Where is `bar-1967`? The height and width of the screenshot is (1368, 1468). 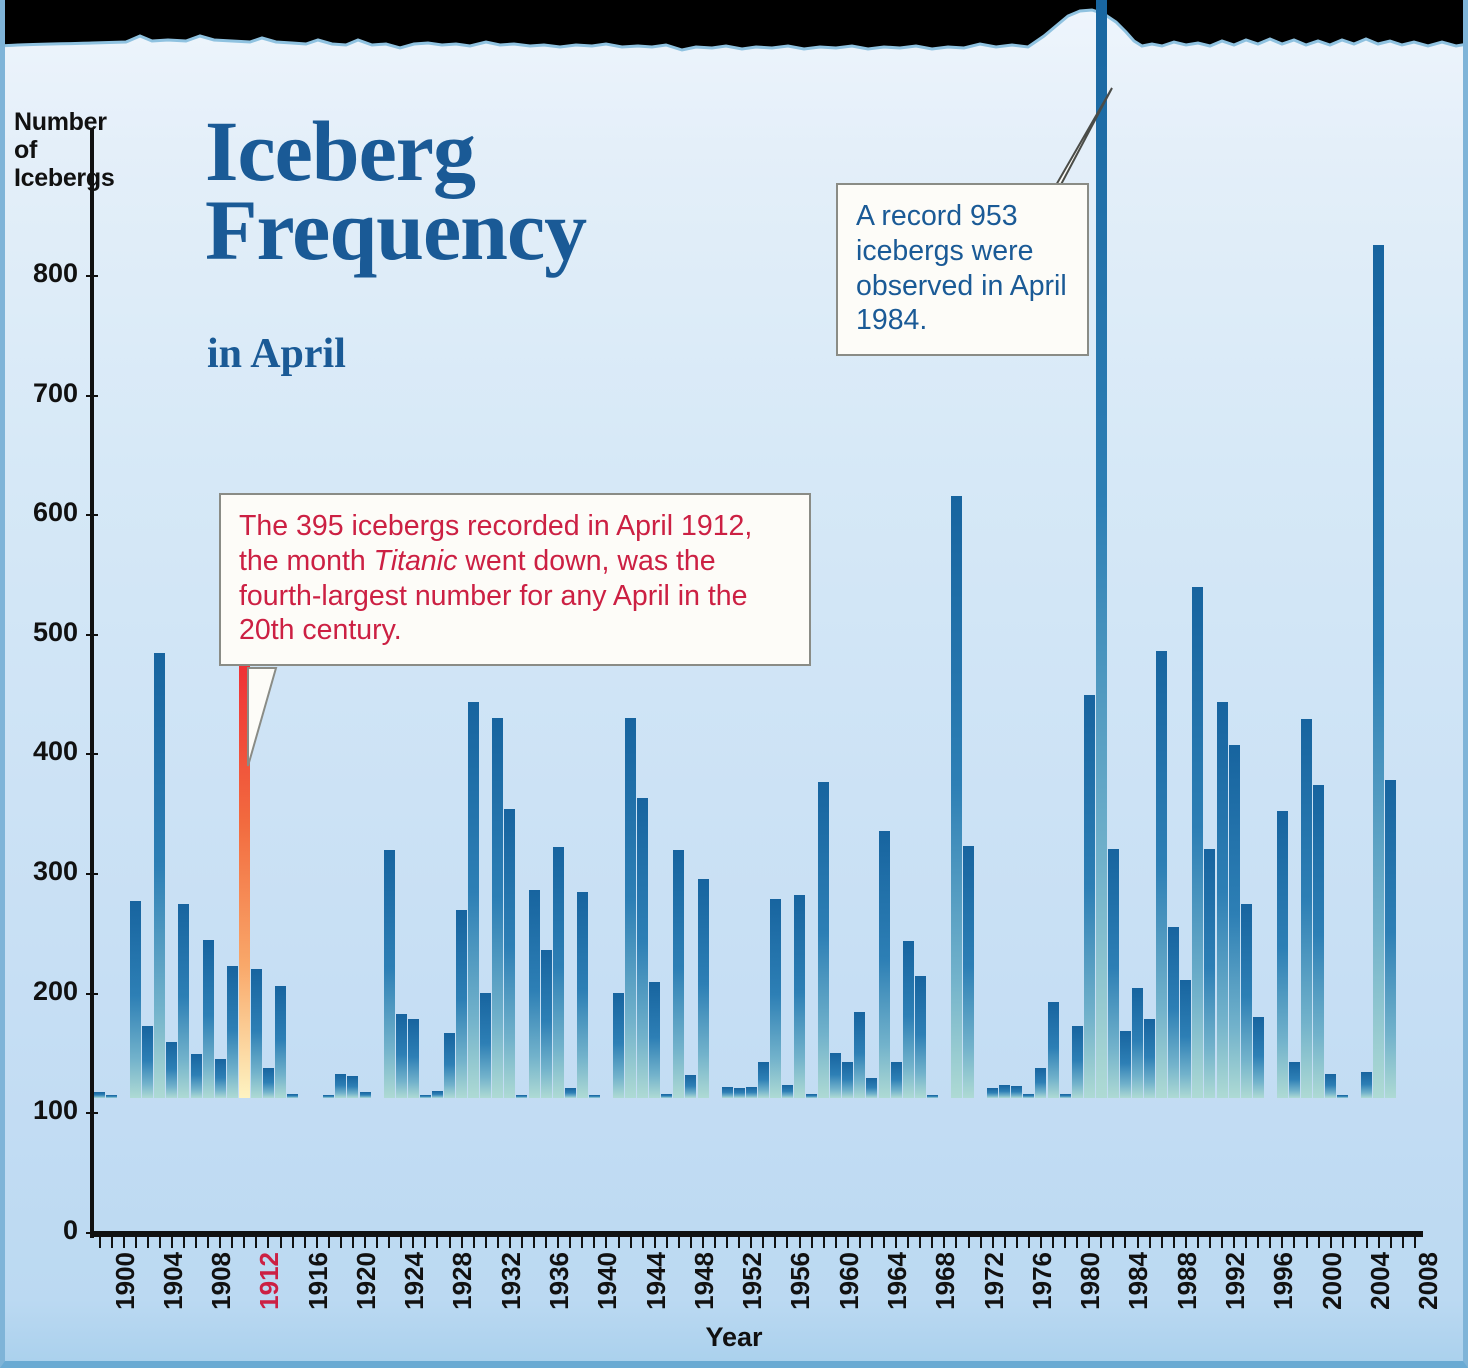
bar-1967 is located at coordinates (908, 1019).